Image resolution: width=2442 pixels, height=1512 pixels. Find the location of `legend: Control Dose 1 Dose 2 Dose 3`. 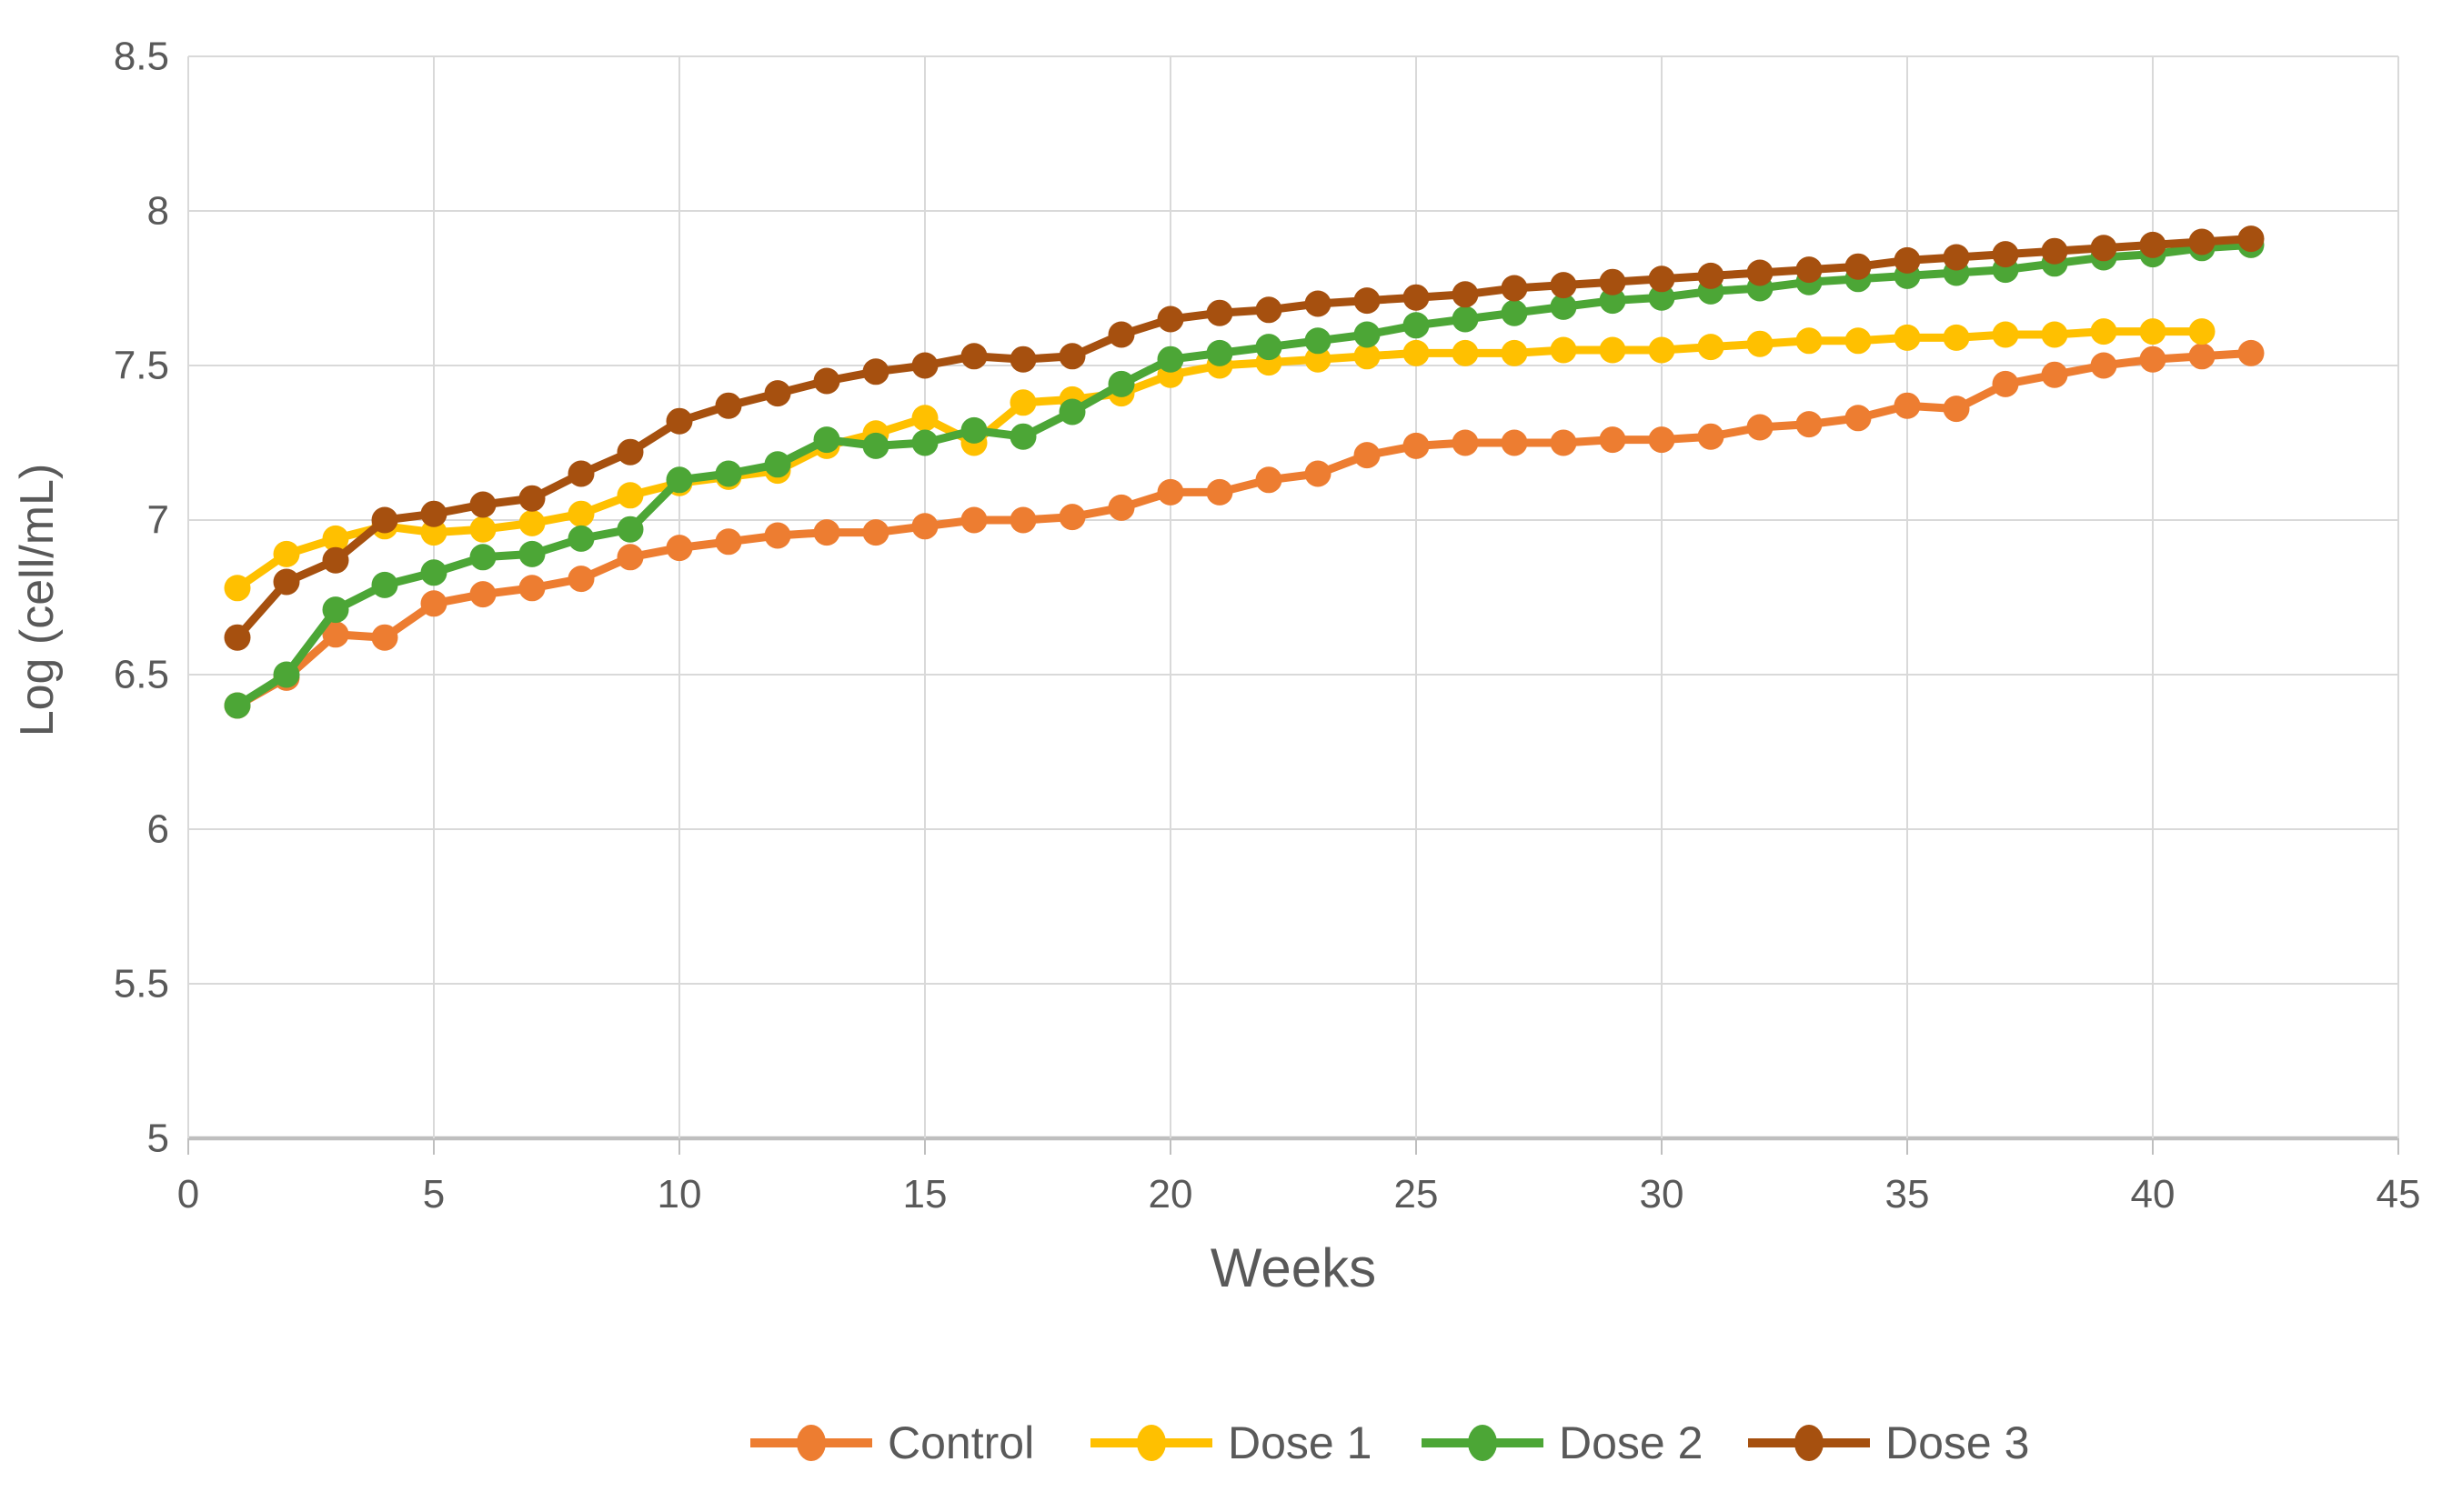

legend: Control Dose 1 Dose 2 Dose 3 is located at coordinates (1390, 1442).